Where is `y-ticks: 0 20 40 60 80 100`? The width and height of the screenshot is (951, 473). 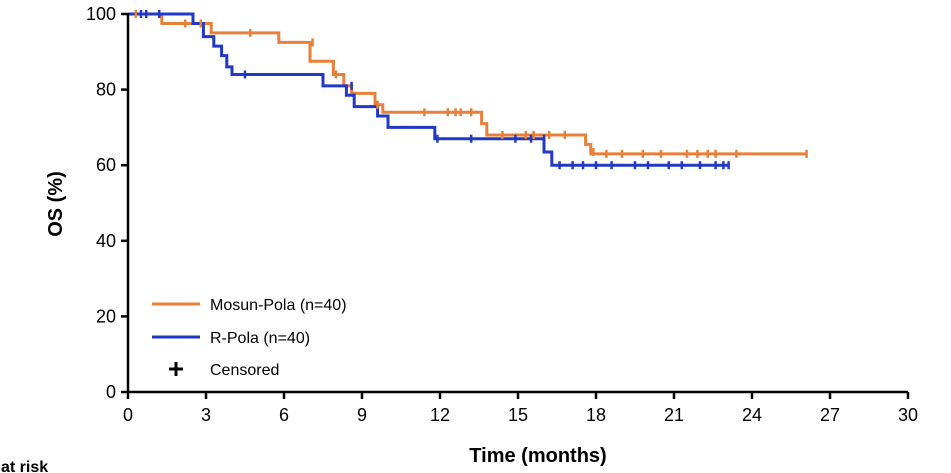 y-ticks: 0 20 40 60 80 100 is located at coordinates (107, 203).